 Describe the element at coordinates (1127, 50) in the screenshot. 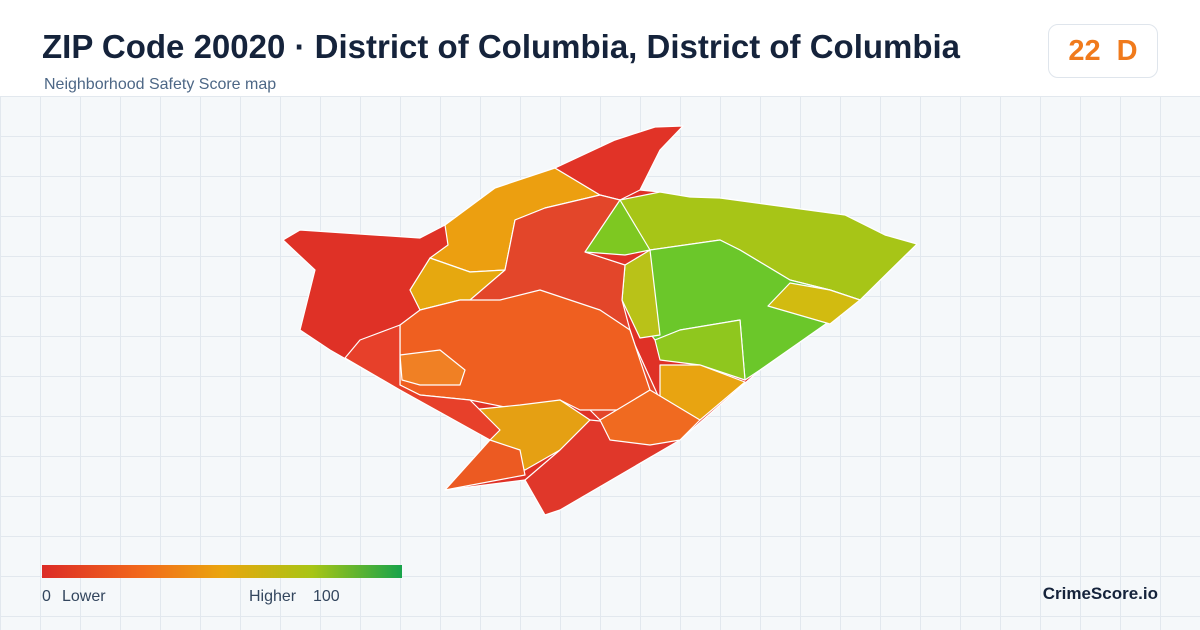

I see `score-grade: D` at that location.